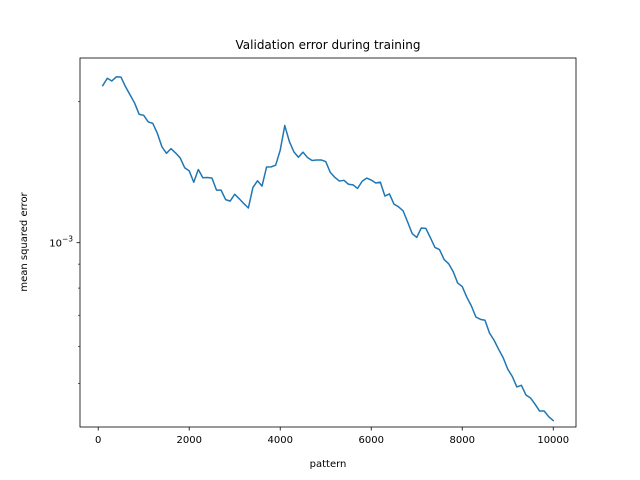 Image resolution: width=640 pixels, height=480 pixels. Describe the element at coordinates (328, 464) in the screenshot. I see `x-axis-label: pattern` at that location.